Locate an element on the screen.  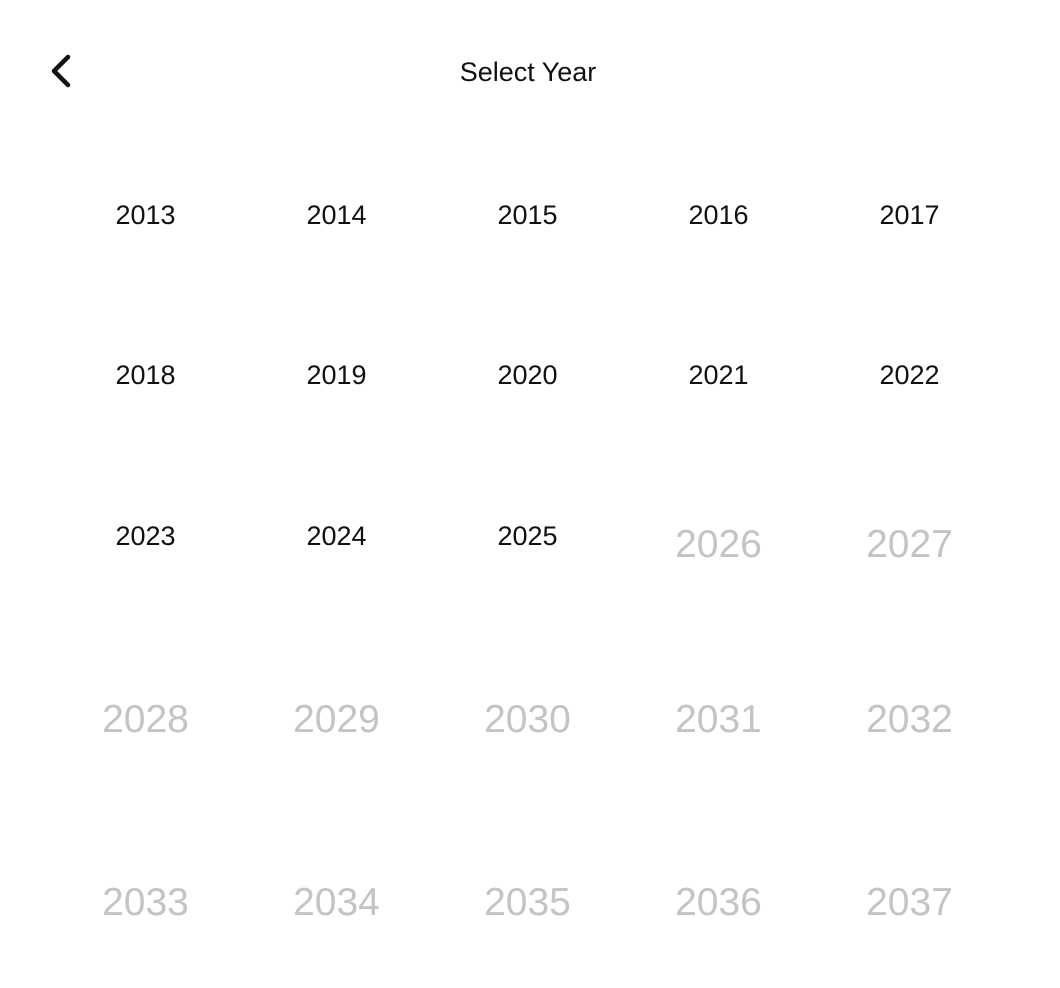
year-cell: 2022 is located at coordinates (909, 374).